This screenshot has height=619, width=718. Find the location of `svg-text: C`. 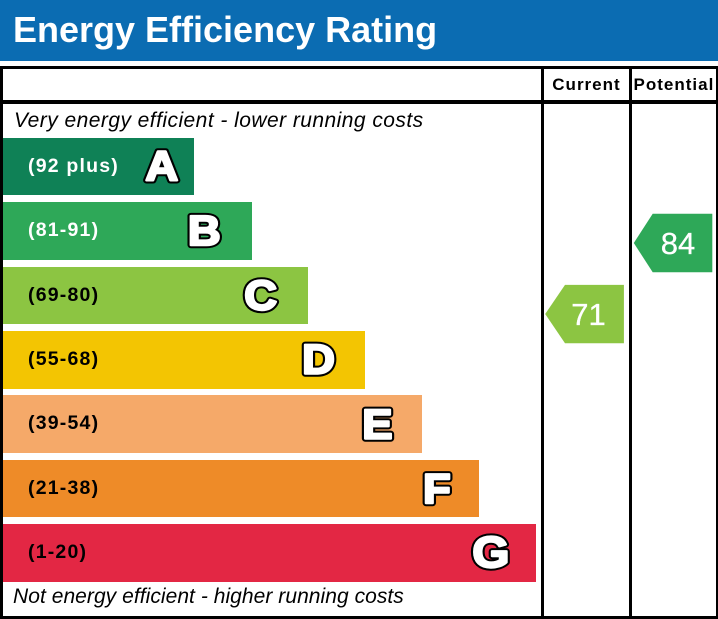

svg-text: C is located at coordinates (260, 295).